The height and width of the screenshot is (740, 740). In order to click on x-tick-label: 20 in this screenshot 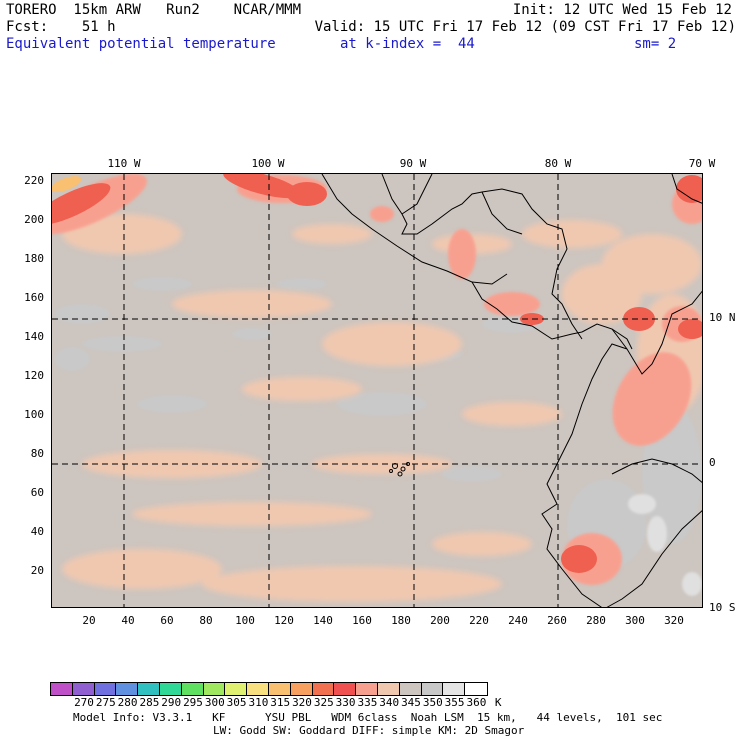, I will do `click(89, 620)`.